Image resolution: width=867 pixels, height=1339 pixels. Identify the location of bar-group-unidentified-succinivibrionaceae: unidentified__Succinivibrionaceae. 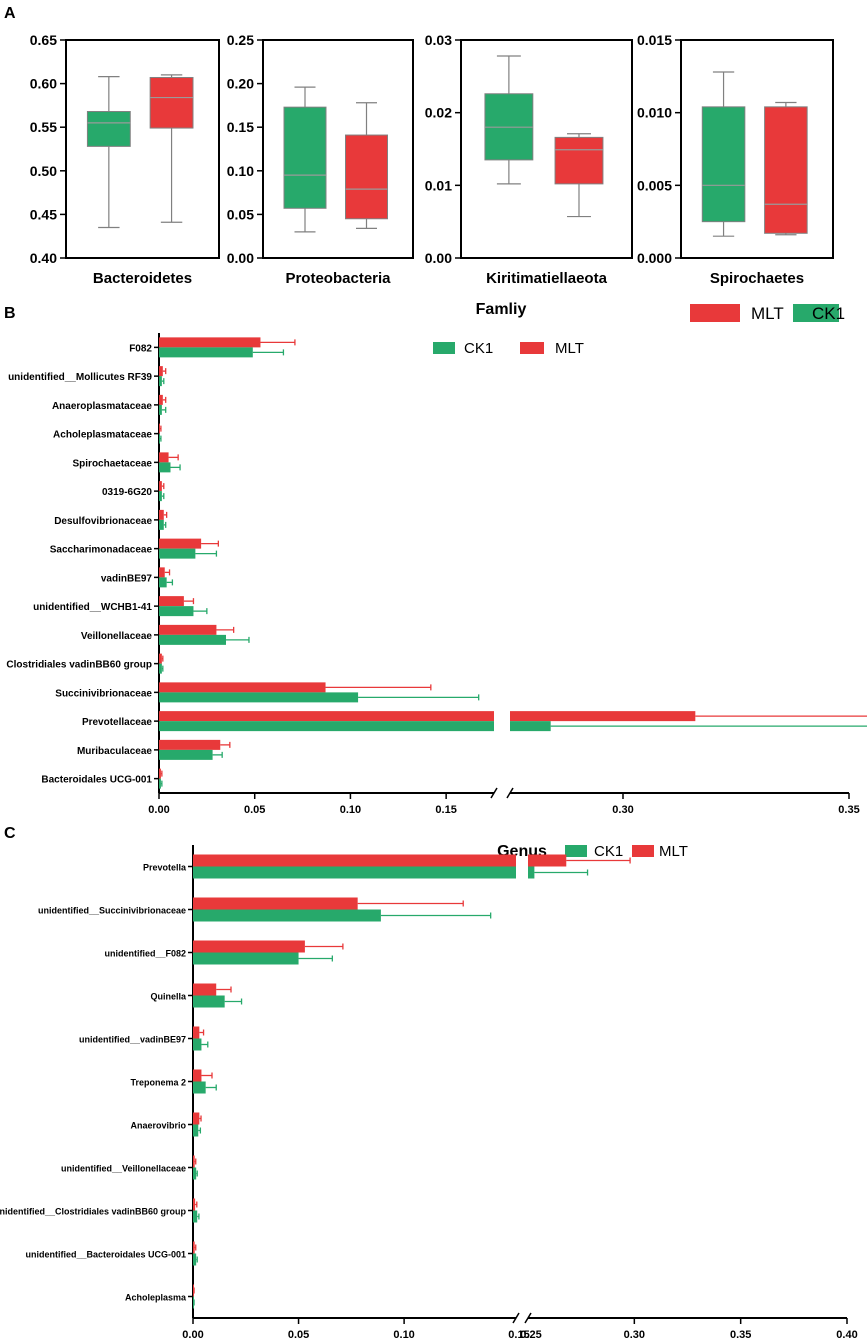
(265, 909).